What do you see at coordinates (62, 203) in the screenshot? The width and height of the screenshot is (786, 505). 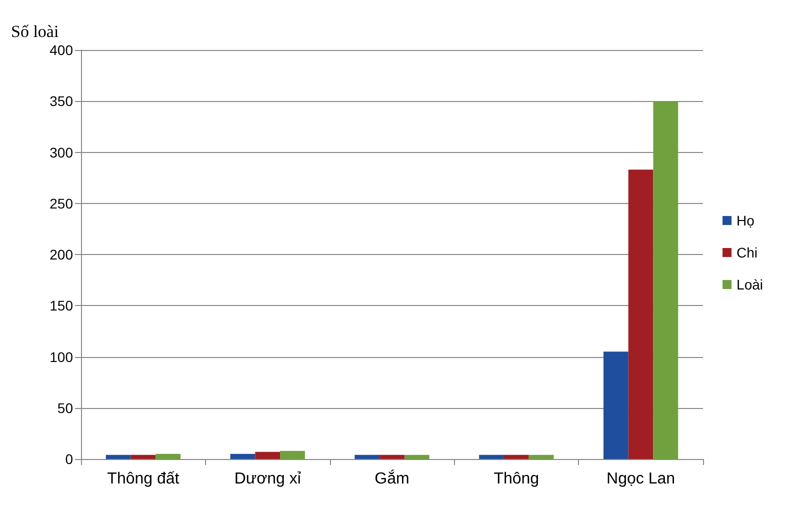 I see `y-tick-label: 250` at bounding box center [62, 203].